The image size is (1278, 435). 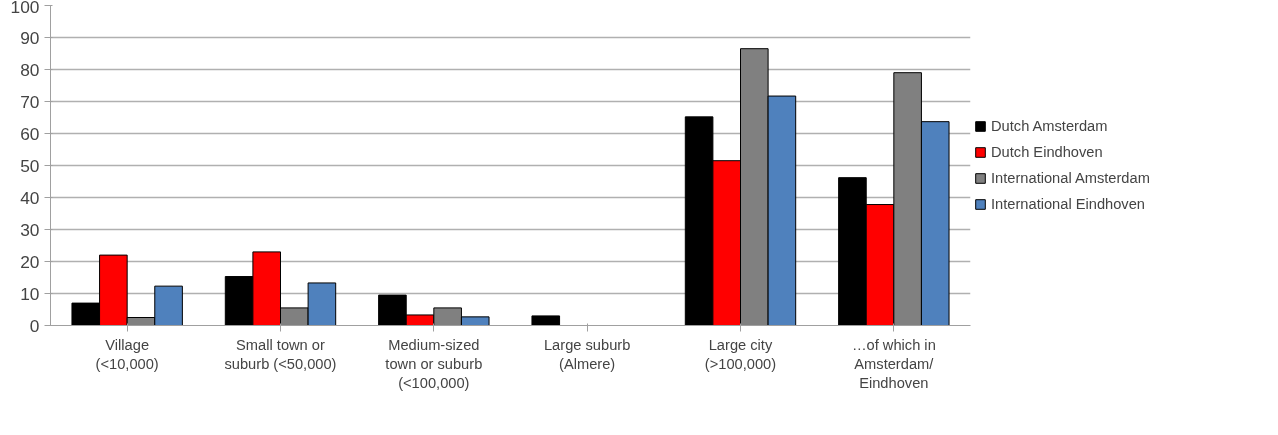 What do you see at coordinates (546, 320) in the screenshot?
I see `bar` at bounding box center [546, 320].